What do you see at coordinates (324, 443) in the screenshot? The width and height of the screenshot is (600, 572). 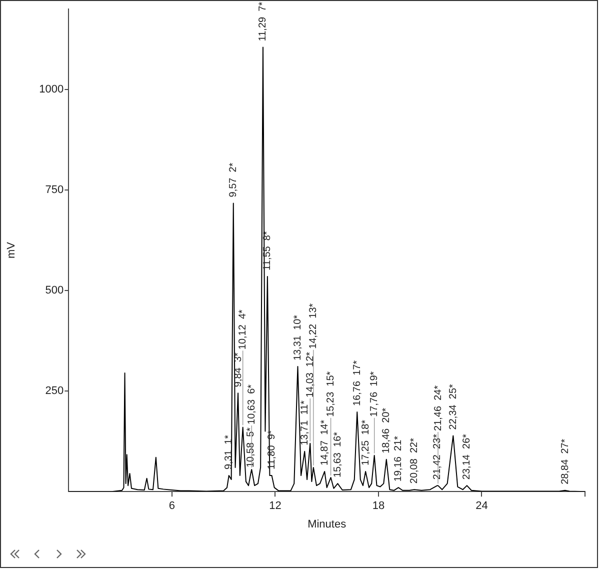 I see `annotation: 14,87 14*` at bounding box center [324, 443].